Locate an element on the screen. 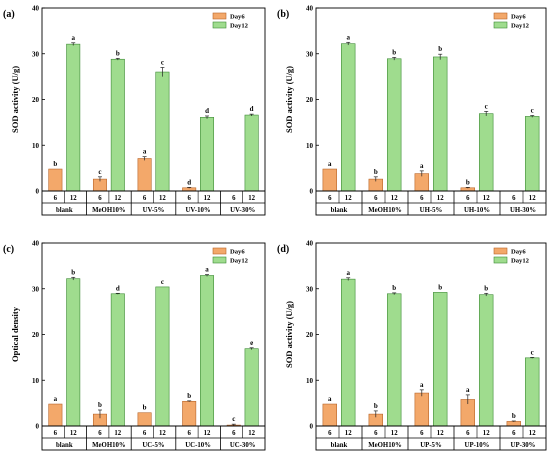 This screenshot has width=550, height=460. category-label: UP-10% is located at coordinates (477, 445).